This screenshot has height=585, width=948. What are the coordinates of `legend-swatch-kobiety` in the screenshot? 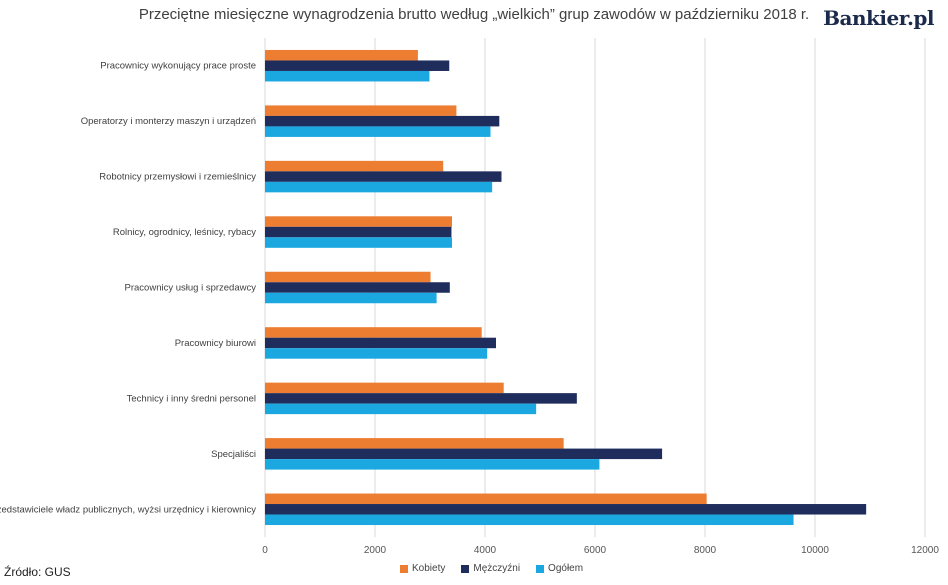 It's located at (404, 568).